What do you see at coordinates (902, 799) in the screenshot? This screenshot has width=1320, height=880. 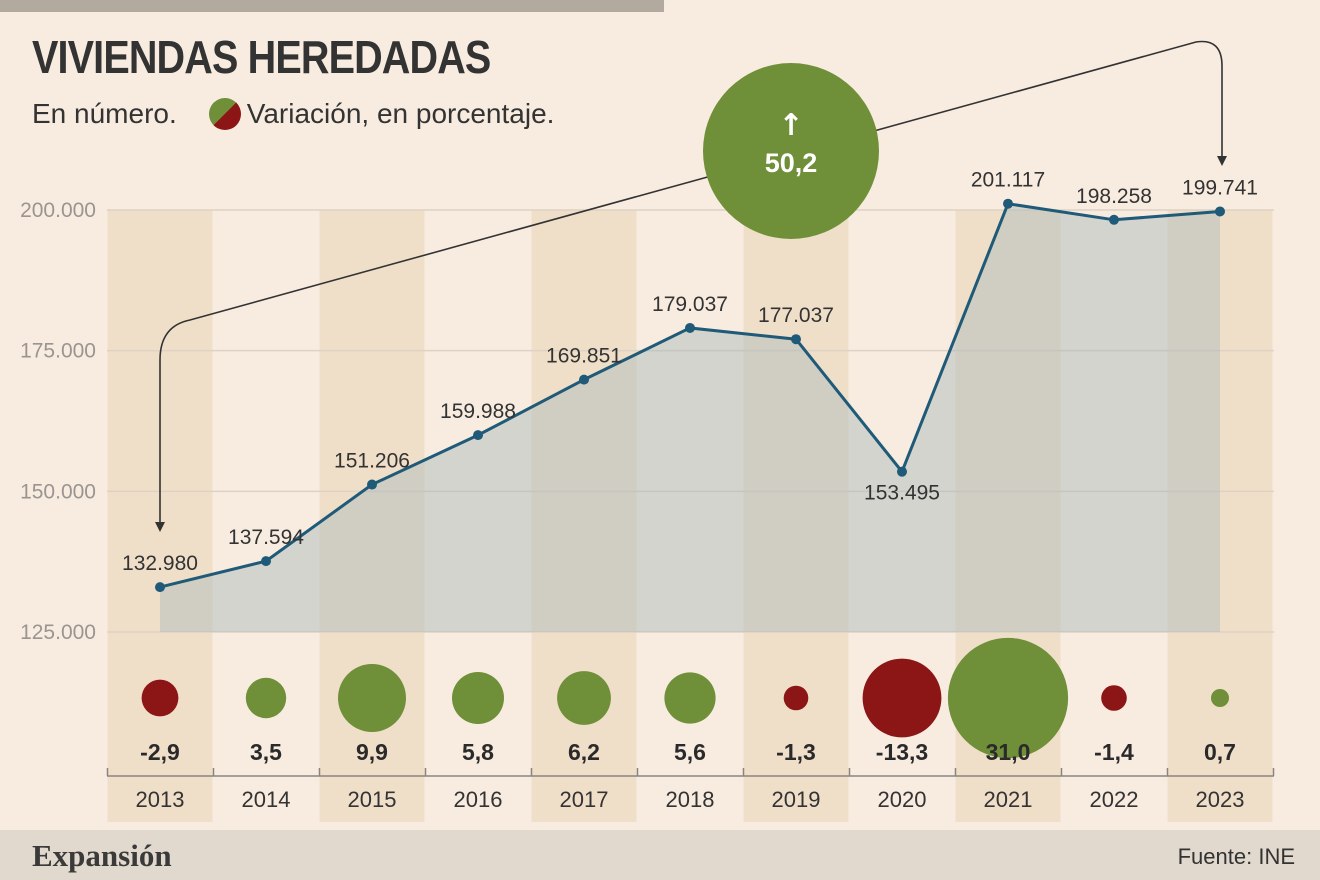 I see `x-tick-label: 2020` at bounding box center [902, 799].